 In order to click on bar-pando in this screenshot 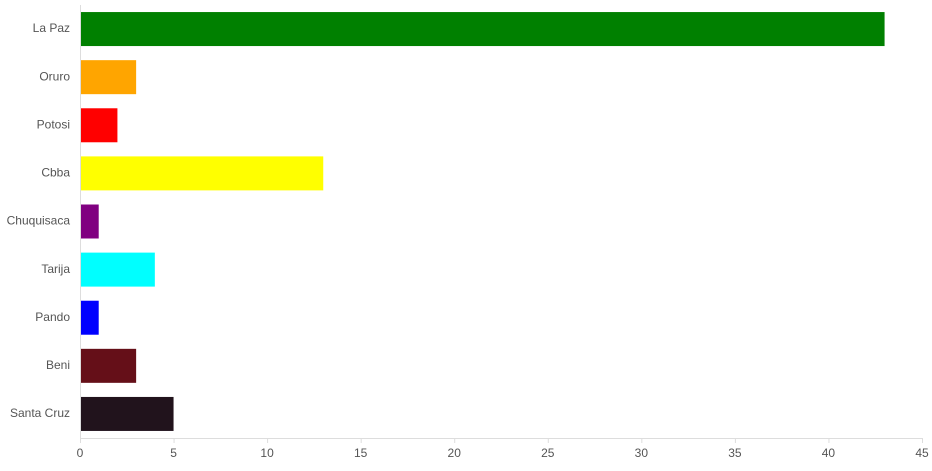, I will do `click(89, 317)`.